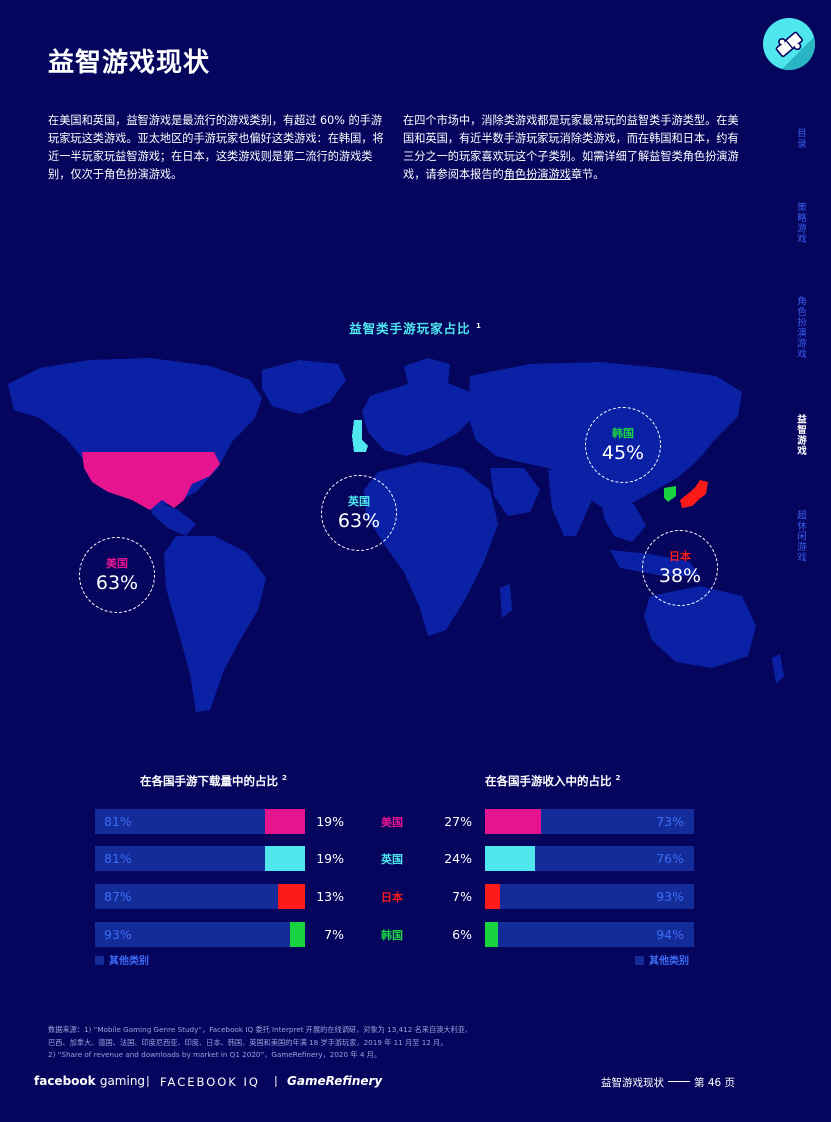  Describe the element at coordinates (335, 1081) in the screenshot. I see `gamerefinery-logo: GameRefinery` at that location.